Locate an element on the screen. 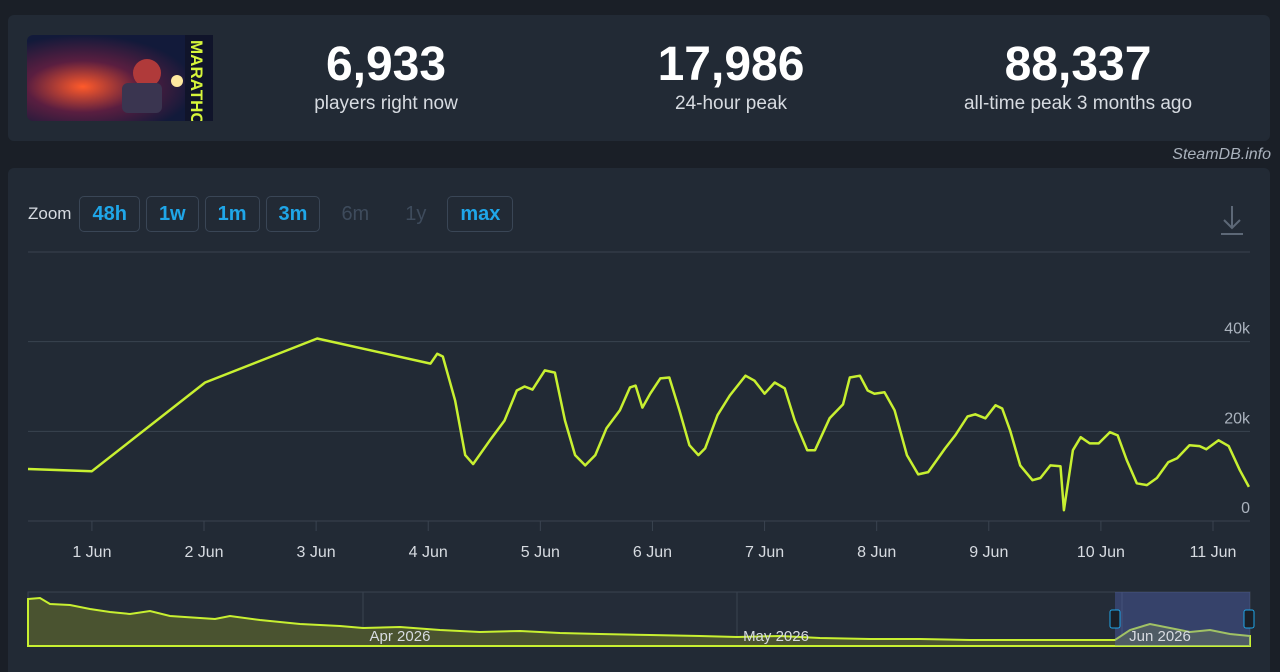 The height and width of the screenshot is (672, 1280). zoom-bar: Zoom 48h 1w 1m 3m 6m 1y max is located at coordinates (271, 214).